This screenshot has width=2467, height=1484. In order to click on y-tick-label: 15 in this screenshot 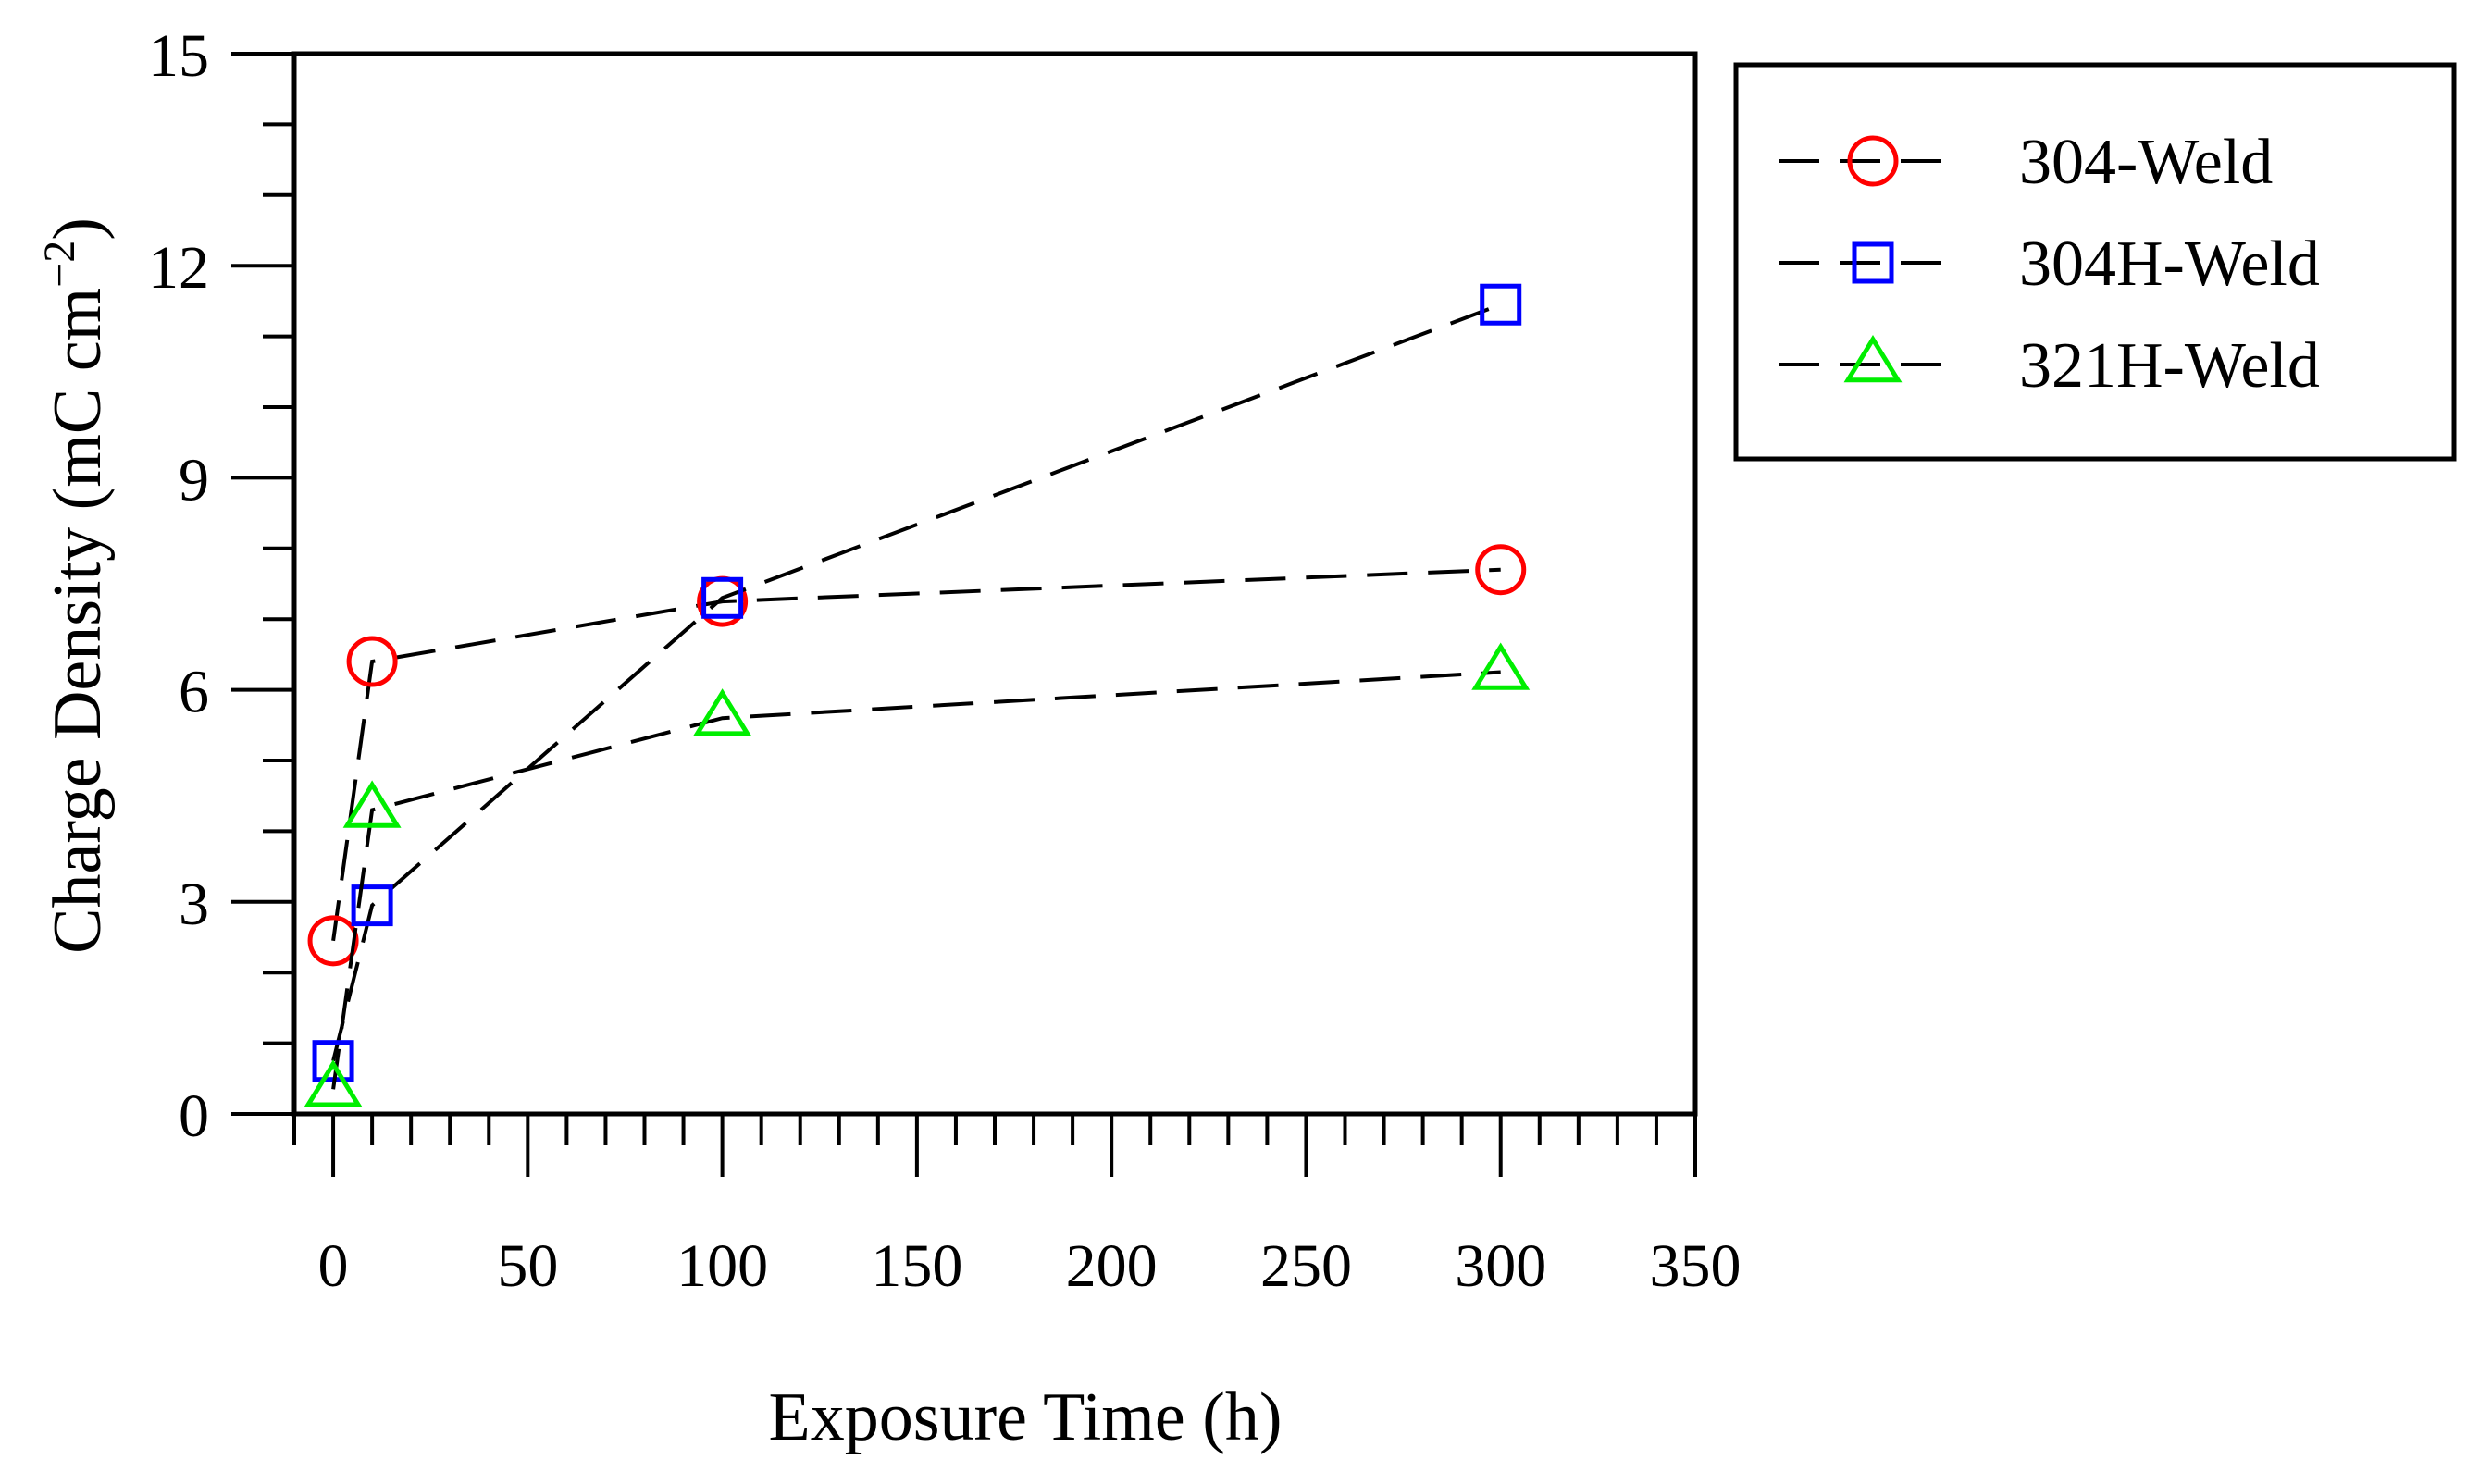, I will do `click(178, 56)`.